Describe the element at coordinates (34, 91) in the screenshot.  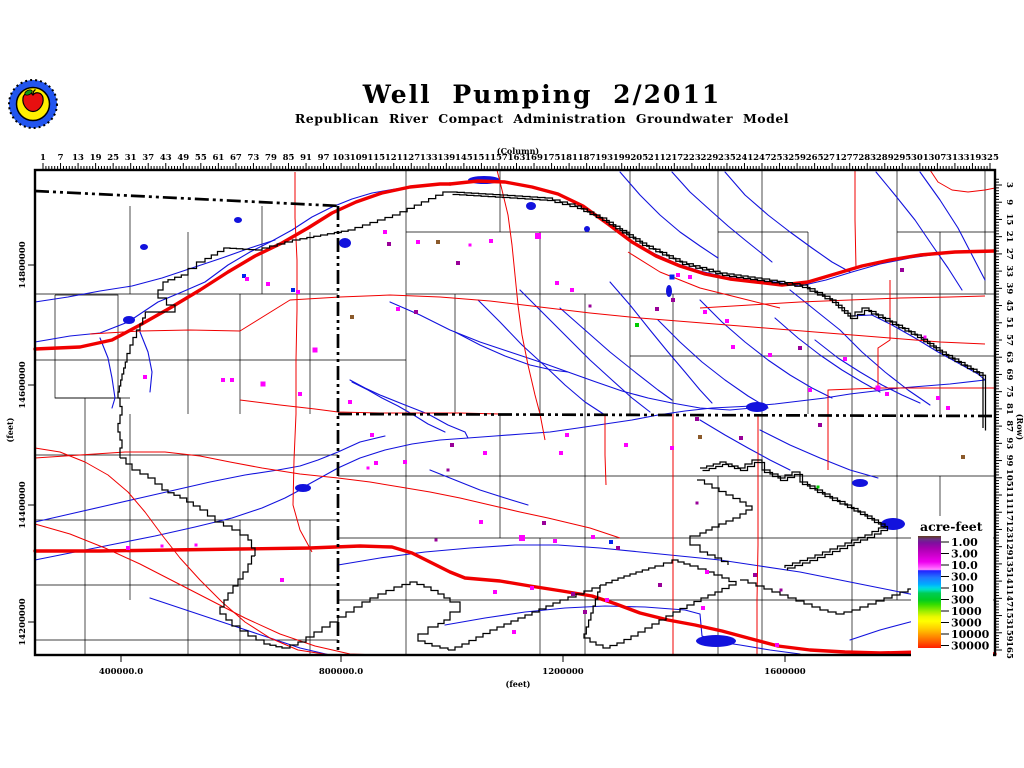
I see `logo-apple-stem` at that location.